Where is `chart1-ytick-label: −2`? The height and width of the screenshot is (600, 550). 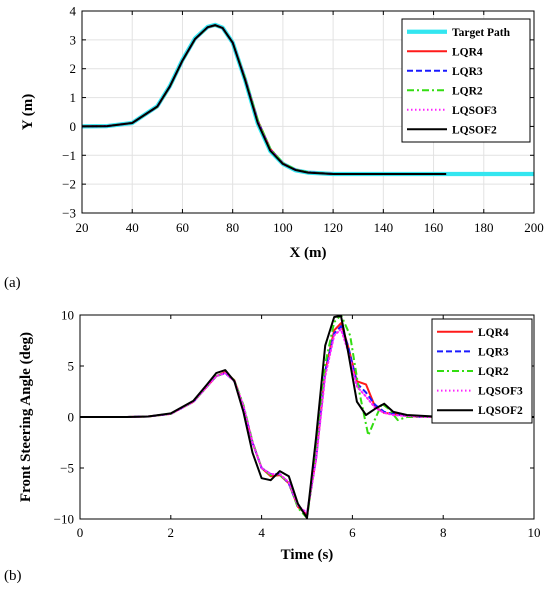 chart1-ytick-label: −2 is located at coordinates (69, 184).